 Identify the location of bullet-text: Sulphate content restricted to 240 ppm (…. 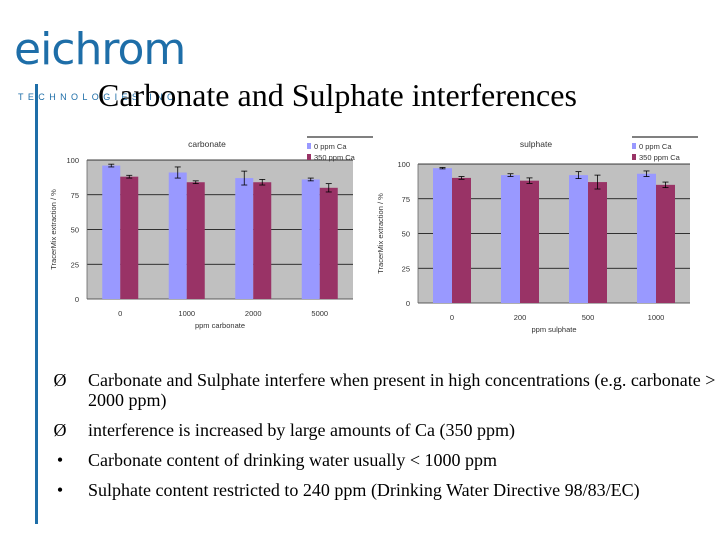
(364, 490).